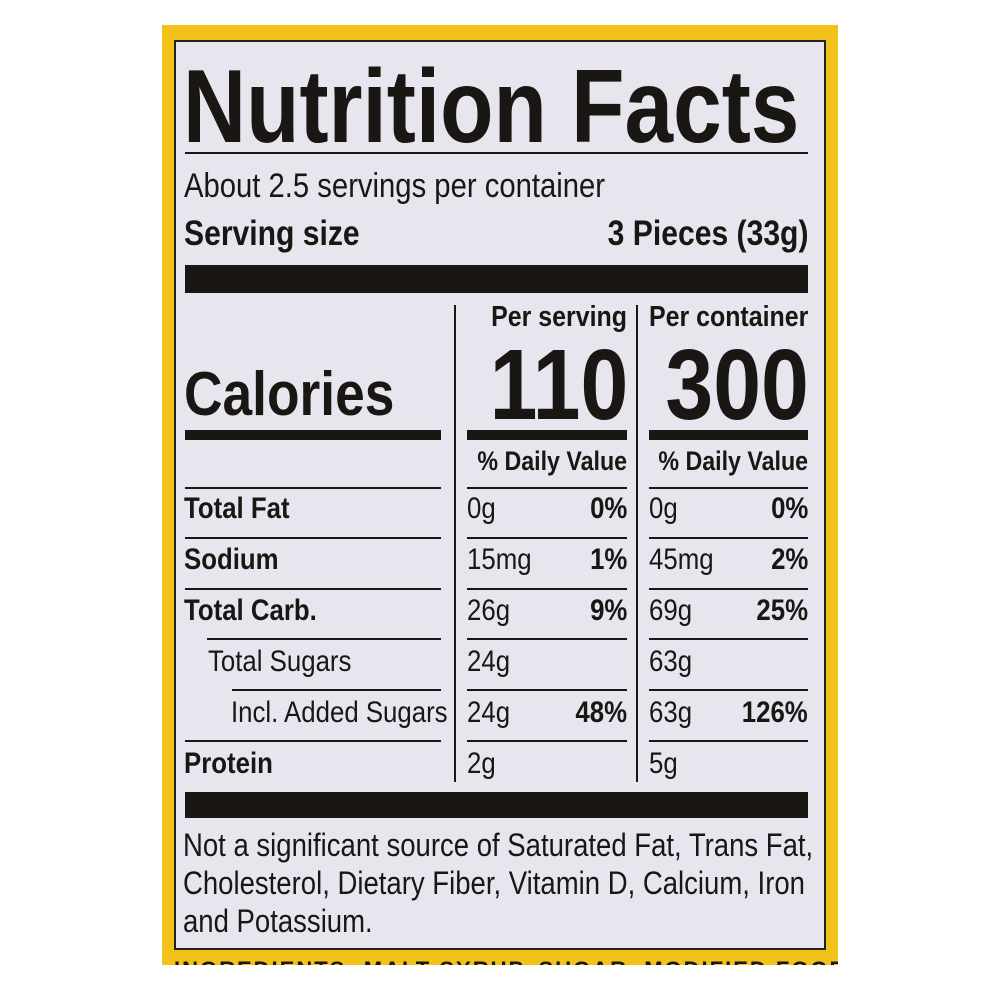 This screenshot has width=1000, height=1000. What do you see at coordinates (601, 712) in the screenshot?
I see `serving-dv: 48%` at bounding box center [601, 712].